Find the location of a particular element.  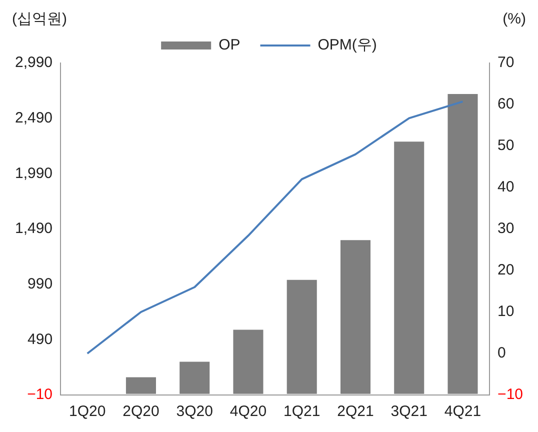

y2-tick-label: 70 is located at coordinates (506, 63).